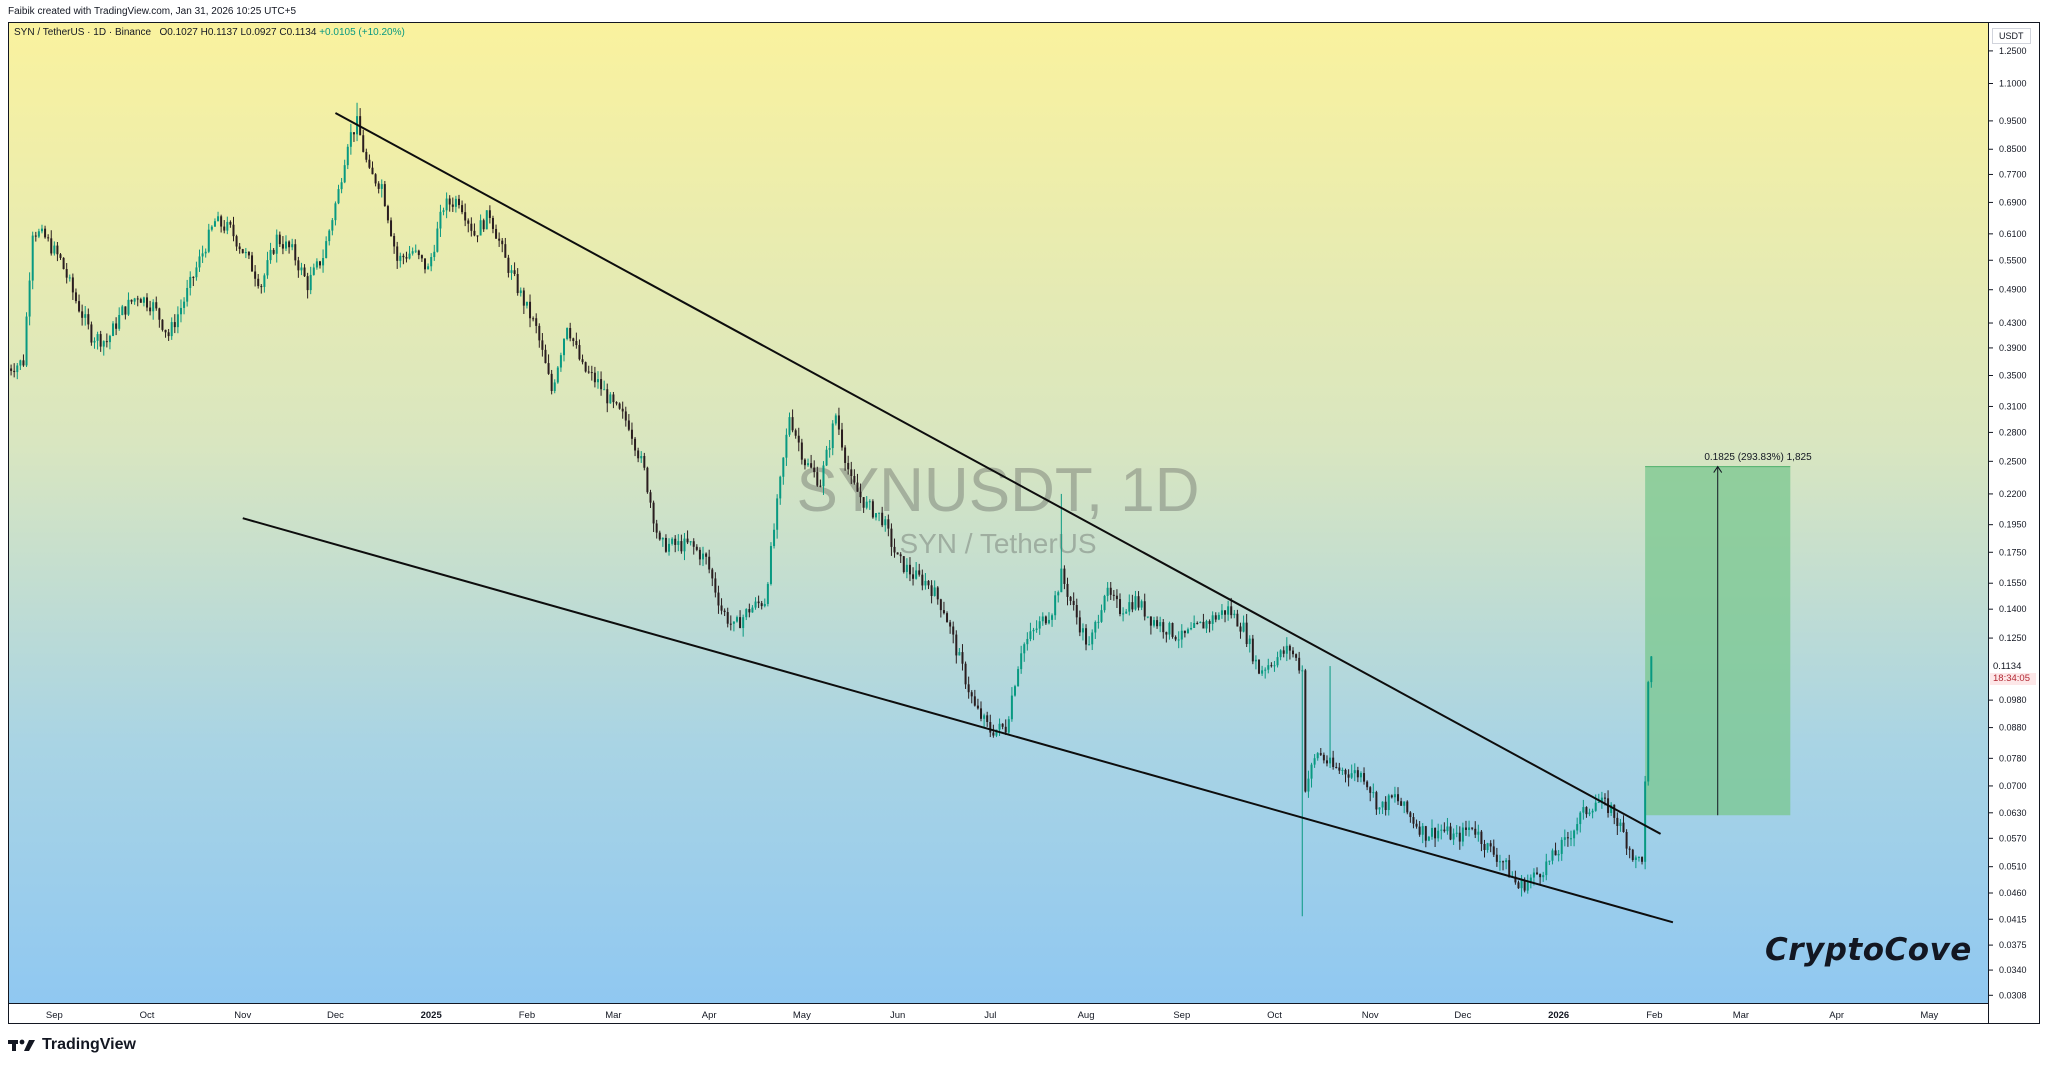 The height and width of the screenshot is (1071, 2048). Describe the element at coordinates (72, 1045) in the screenshot. I see `tradingview-brand: TradingView` at that location.